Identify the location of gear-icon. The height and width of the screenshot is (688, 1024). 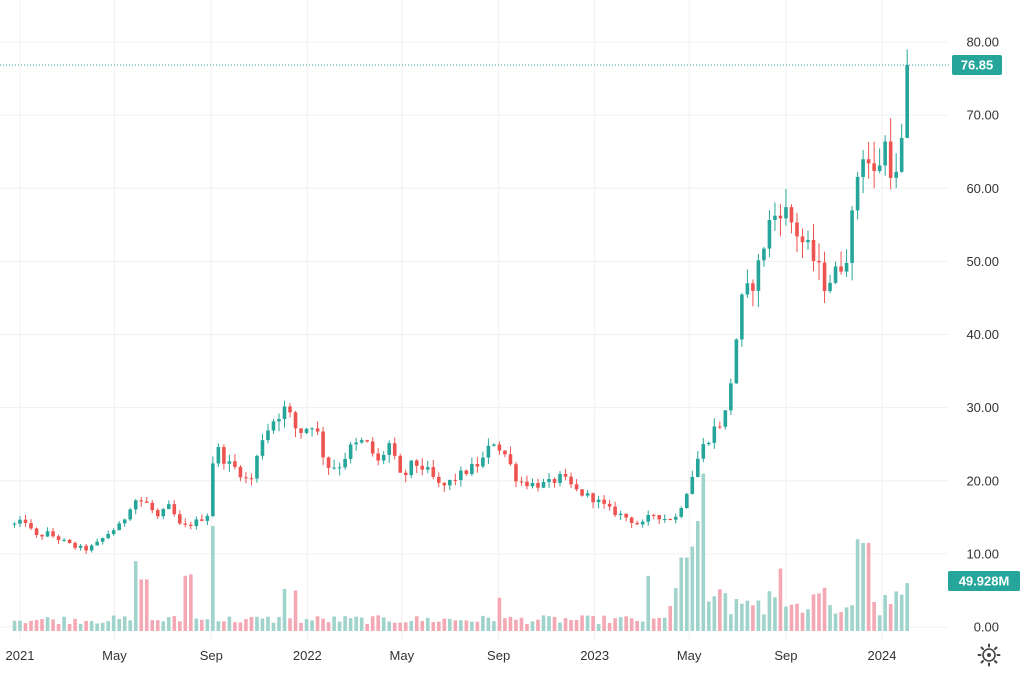
(989, 655).